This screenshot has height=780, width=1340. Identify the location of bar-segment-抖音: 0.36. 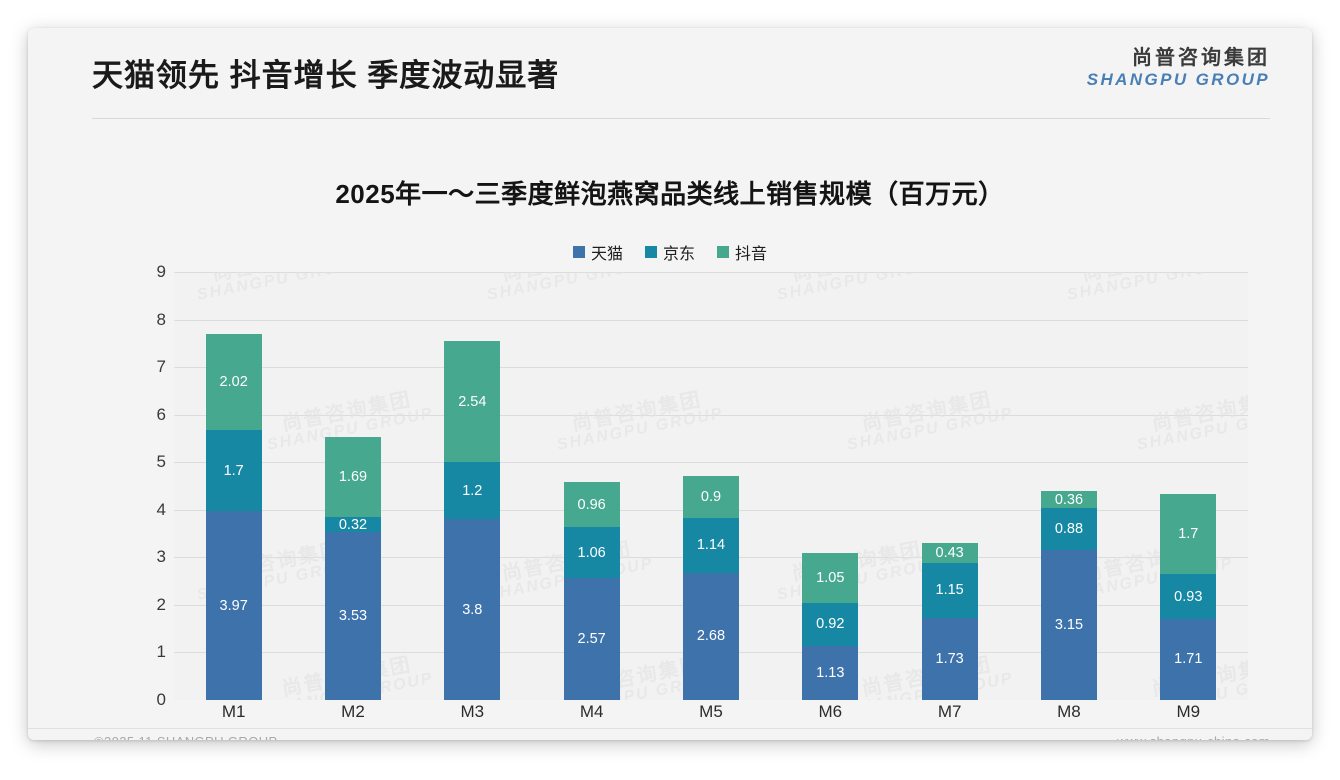
(1068, 500).